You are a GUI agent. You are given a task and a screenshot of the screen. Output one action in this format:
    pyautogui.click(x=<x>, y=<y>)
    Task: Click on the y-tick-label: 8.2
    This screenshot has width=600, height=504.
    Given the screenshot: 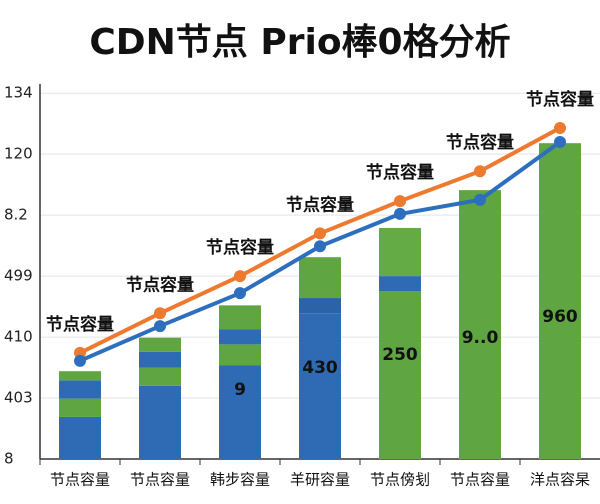 What is the action you would take?
    pyautogui.click(x=16, y=215)
    